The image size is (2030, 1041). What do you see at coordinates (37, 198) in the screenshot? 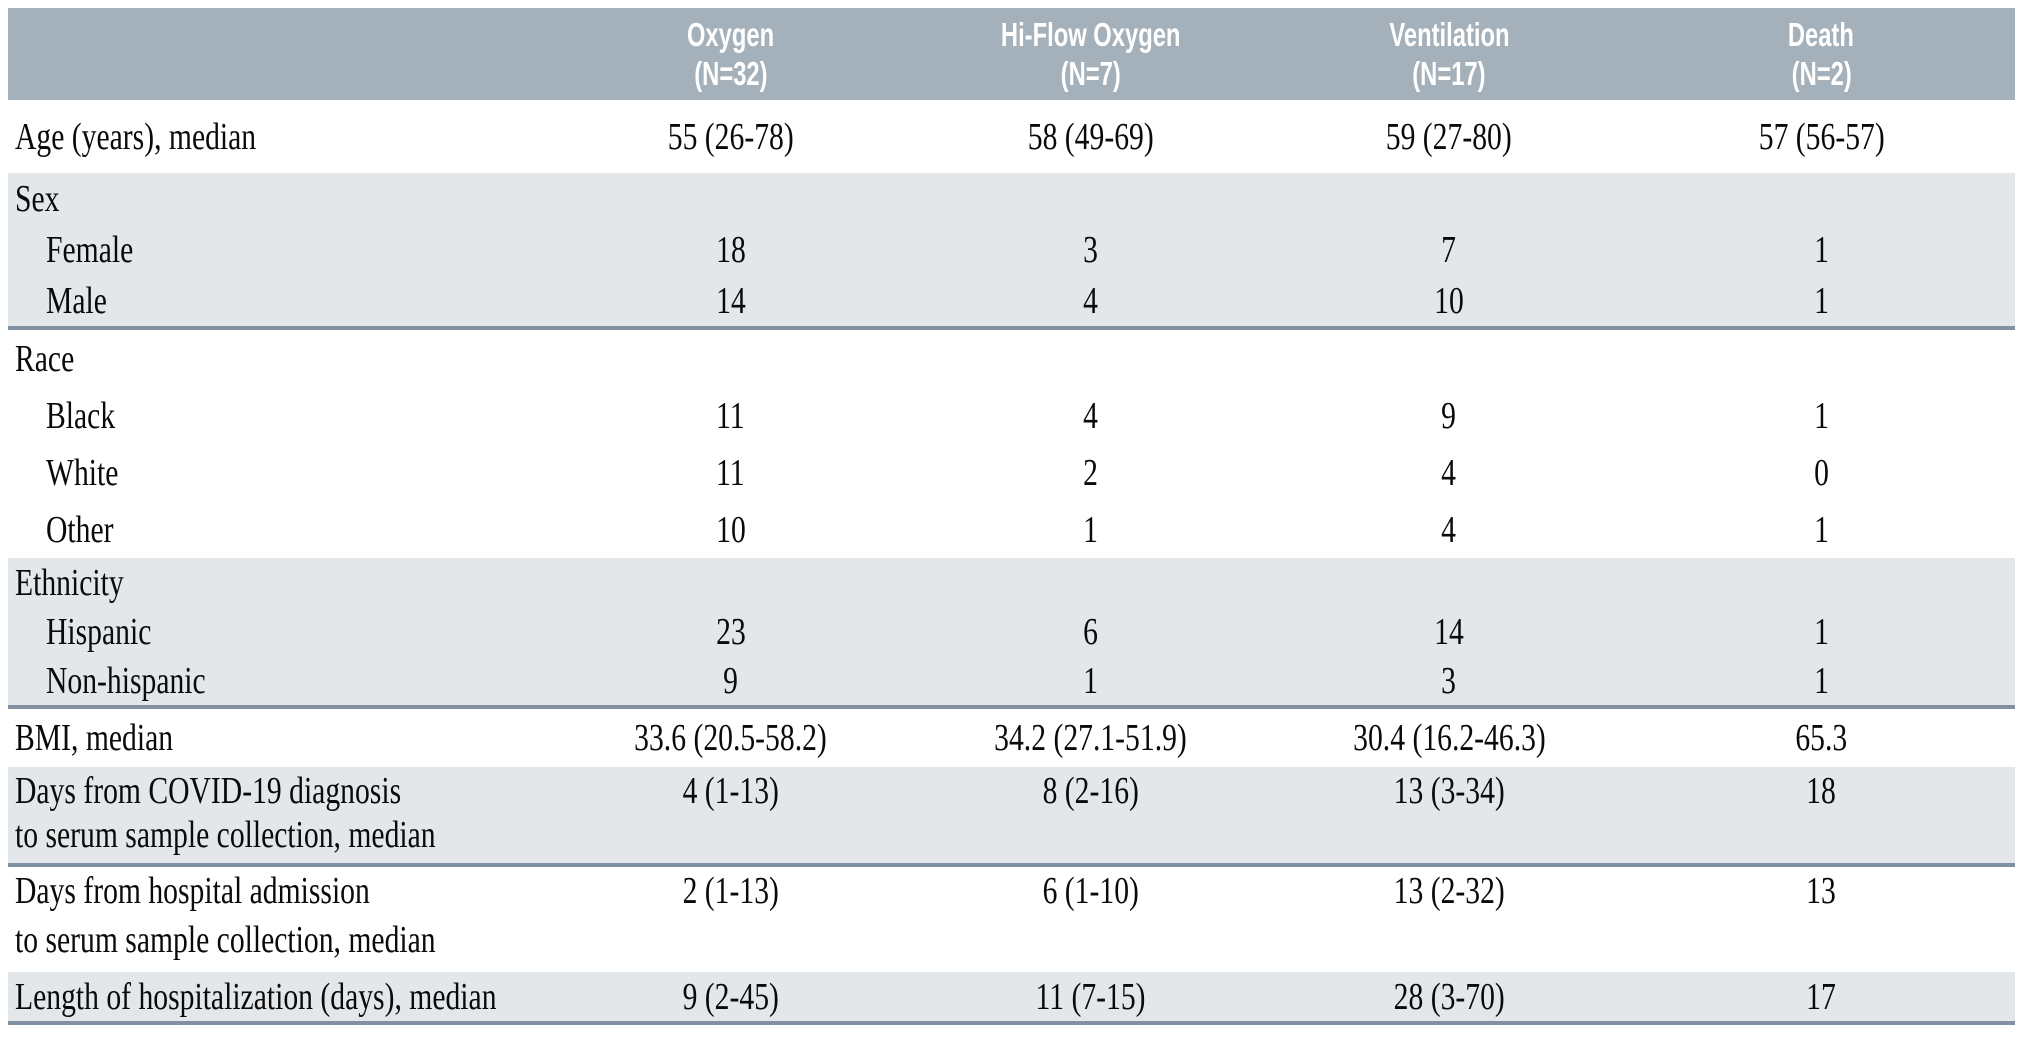
I see `row-label-text: Sex` at bounding box center [37, 198].